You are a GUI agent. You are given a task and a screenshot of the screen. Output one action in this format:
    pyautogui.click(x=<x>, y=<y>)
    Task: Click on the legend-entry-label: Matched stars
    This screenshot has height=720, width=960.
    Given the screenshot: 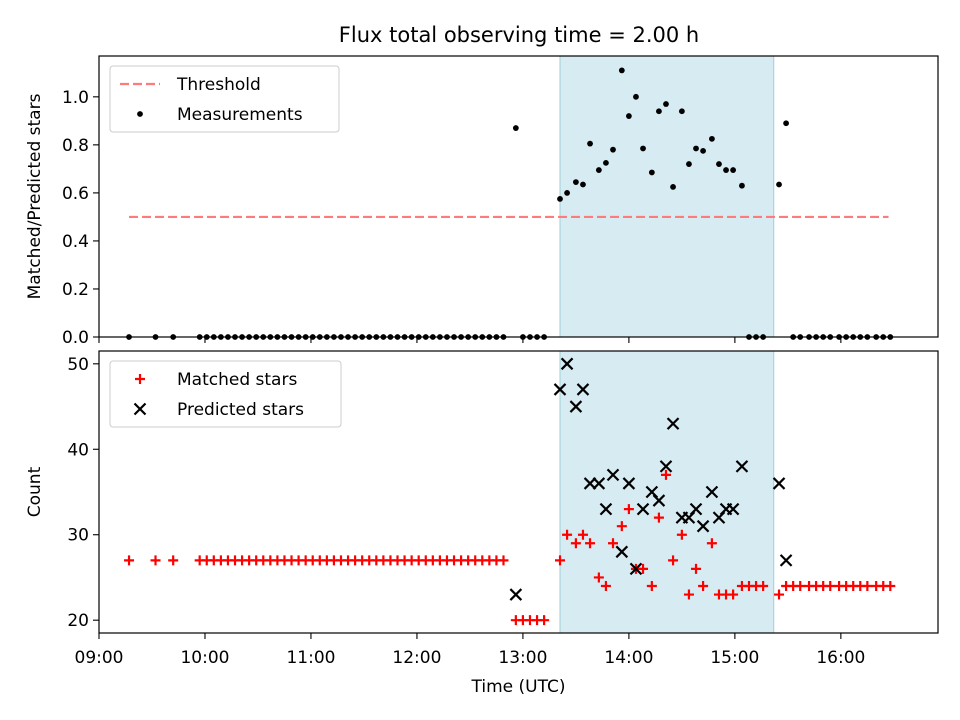 What is the action you would take?
    pyautogui.click(x=237, y=380)
    